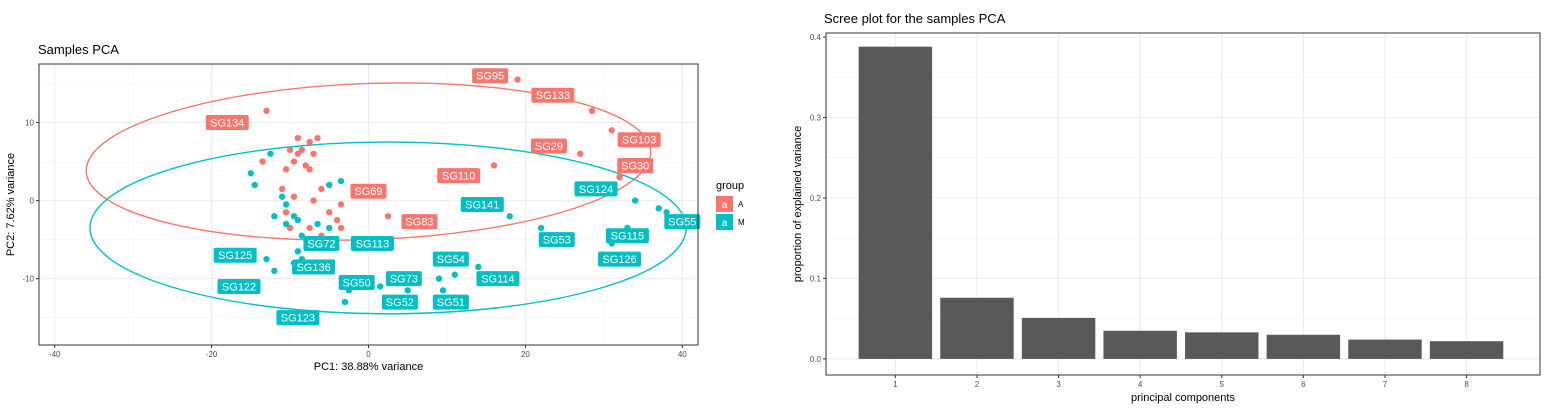  I want to click on sample-label: SG122, so click(239, 286).